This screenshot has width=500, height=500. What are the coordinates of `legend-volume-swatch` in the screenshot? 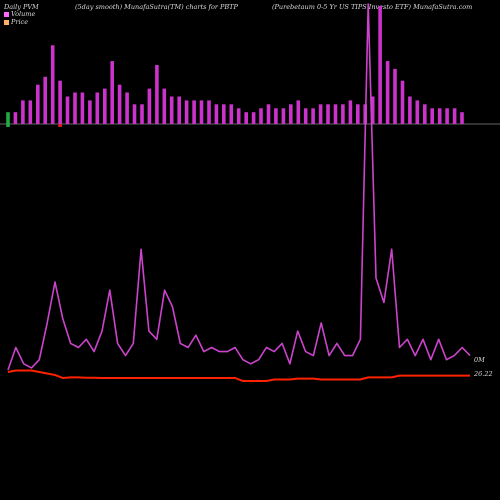 It's located at (6, 14).